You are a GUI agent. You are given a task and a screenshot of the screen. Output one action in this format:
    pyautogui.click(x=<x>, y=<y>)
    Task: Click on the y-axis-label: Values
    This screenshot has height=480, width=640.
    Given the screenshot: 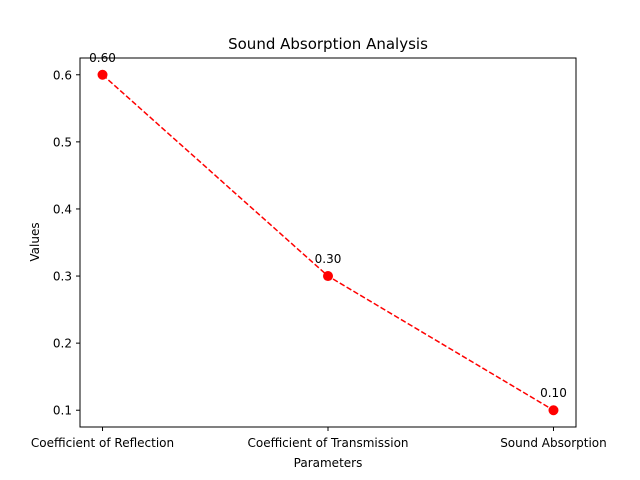 What is the action you would take?
    pyautogui.click(x=35, y=241)
    